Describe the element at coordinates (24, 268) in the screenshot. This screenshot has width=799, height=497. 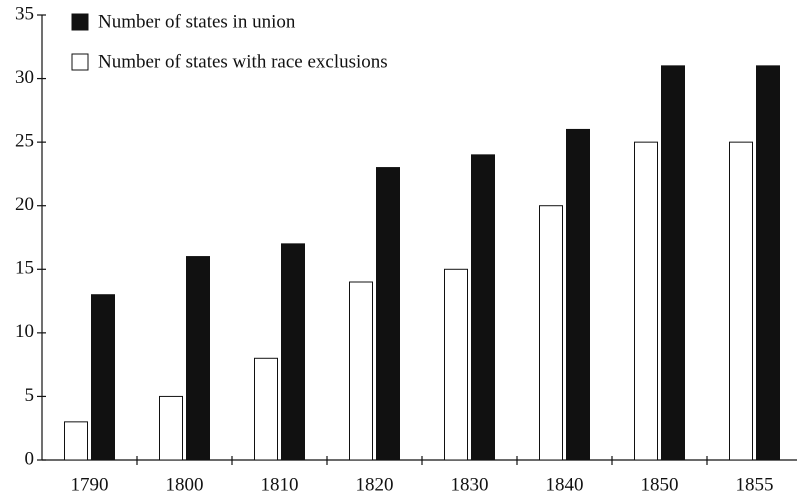
I see `y-tick-label: 15` at that location.